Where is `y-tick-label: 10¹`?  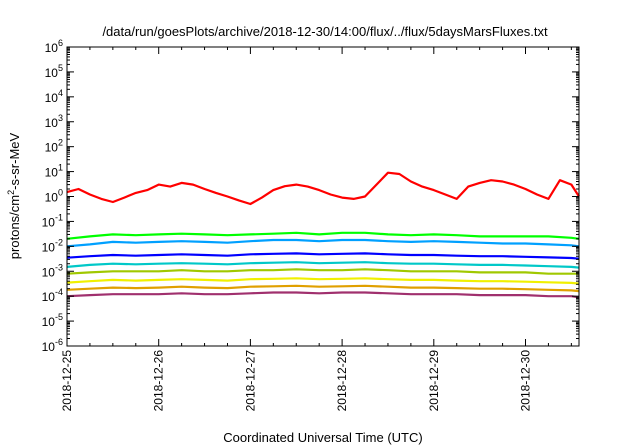 y-tick-label: 10¹ is located at coordinates (54, 171).